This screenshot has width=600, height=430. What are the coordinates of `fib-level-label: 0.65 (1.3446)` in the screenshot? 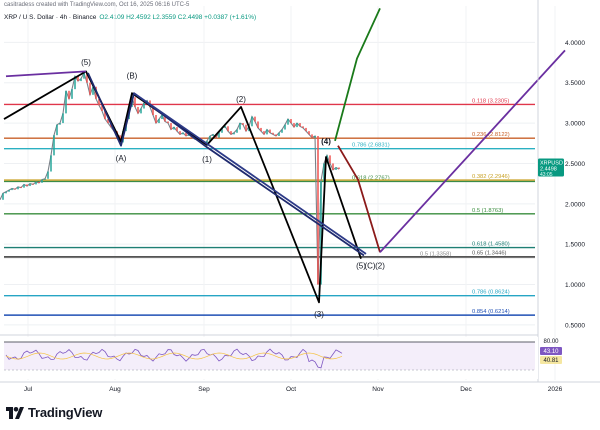 It's located at (489, 254).